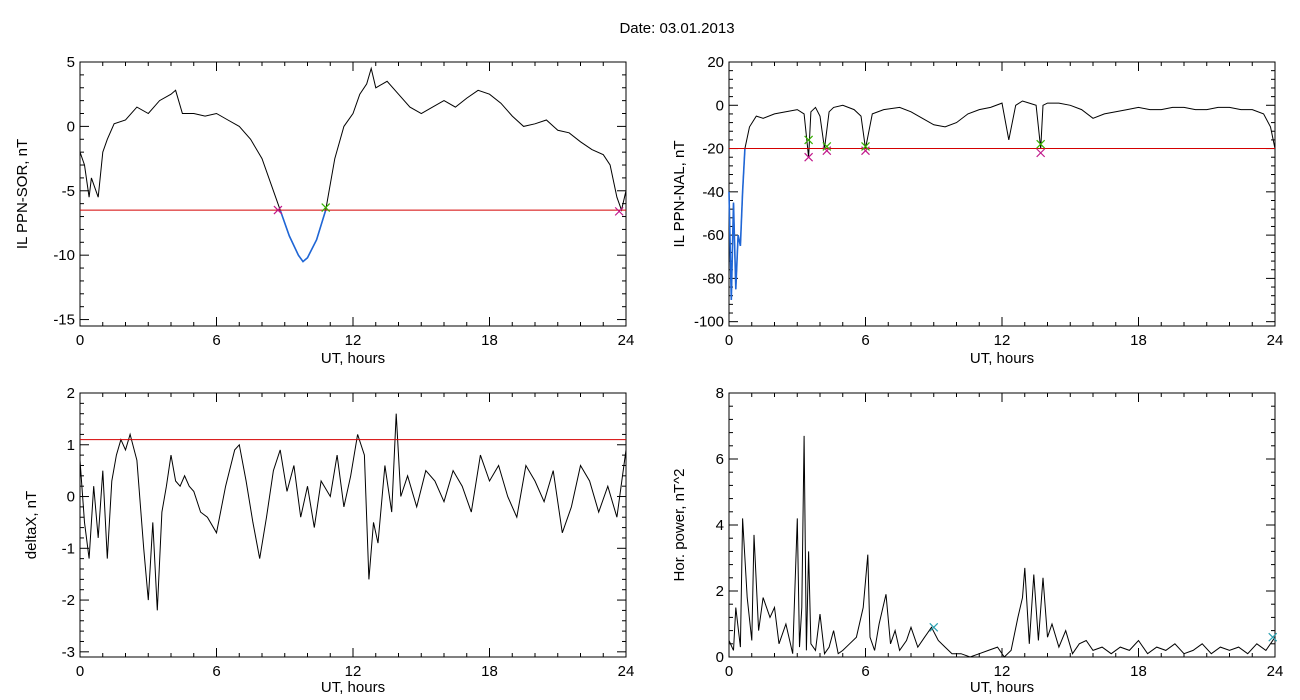  Describe the element at coordinates (720, 393) in the screenshot. I see `y-tick-label: 8` at that location.